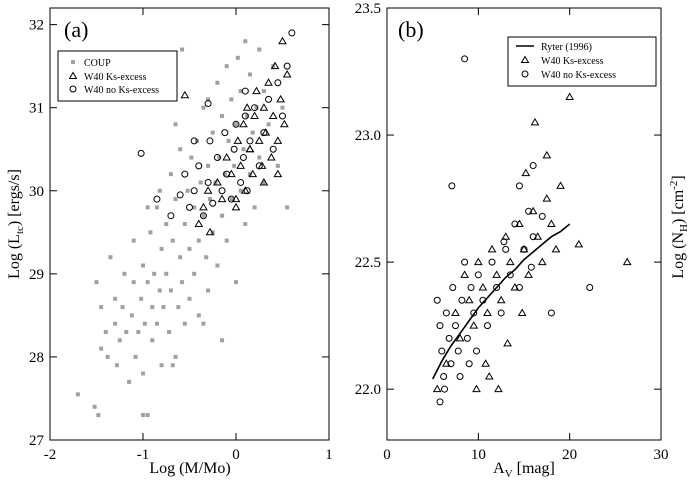  I want to click on y-tick-label: 23.5, so click(368, 9).